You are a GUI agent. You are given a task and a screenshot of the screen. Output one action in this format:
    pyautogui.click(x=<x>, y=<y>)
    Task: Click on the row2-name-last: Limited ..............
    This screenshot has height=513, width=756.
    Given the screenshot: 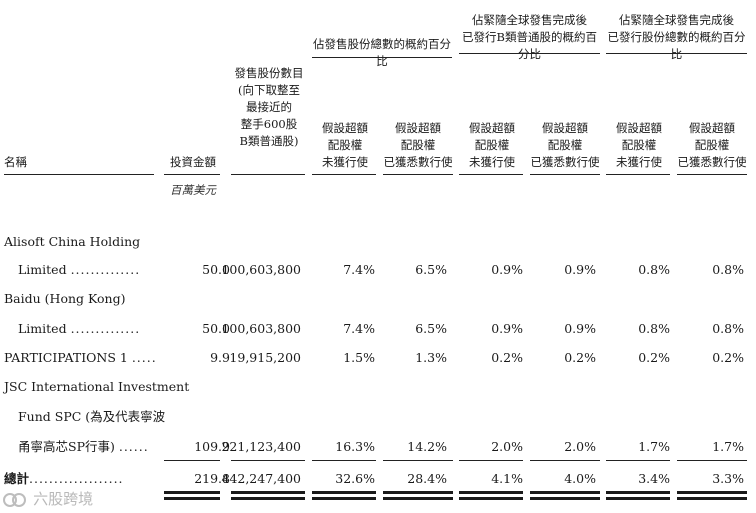 What is the action you would take?
    pyautogui.click(x=79, y=328)
    